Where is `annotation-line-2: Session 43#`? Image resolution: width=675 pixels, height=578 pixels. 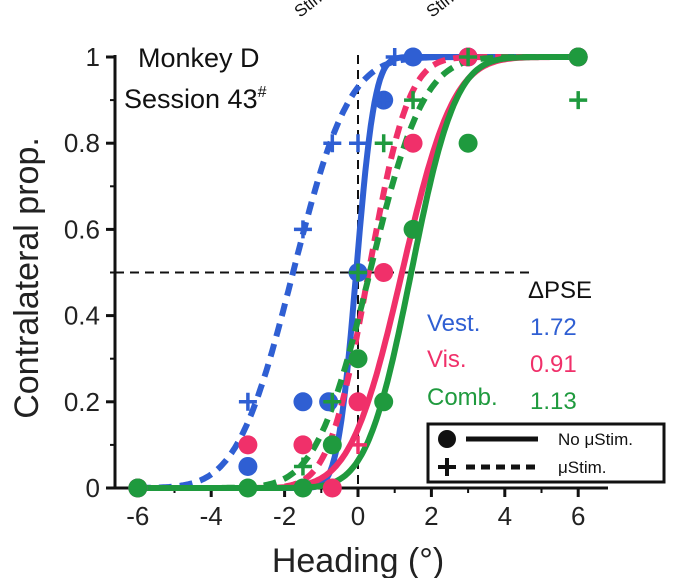 annotation-line-2: Session 43# is located at coordinates (195, 99).